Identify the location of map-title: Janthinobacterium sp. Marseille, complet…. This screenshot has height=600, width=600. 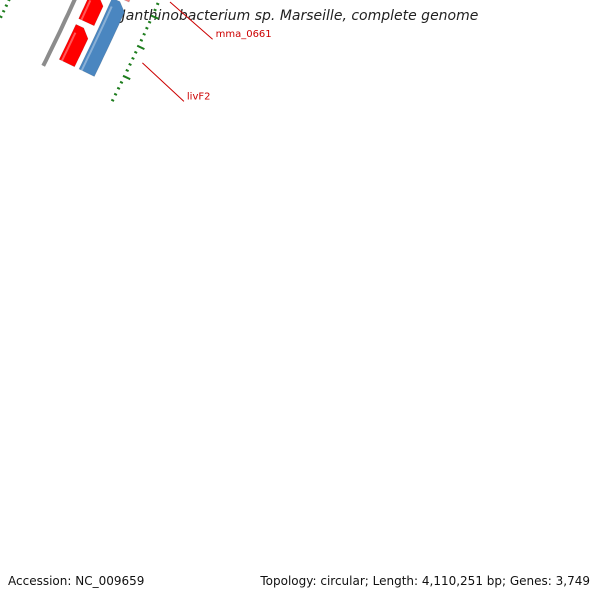
(300, 16).